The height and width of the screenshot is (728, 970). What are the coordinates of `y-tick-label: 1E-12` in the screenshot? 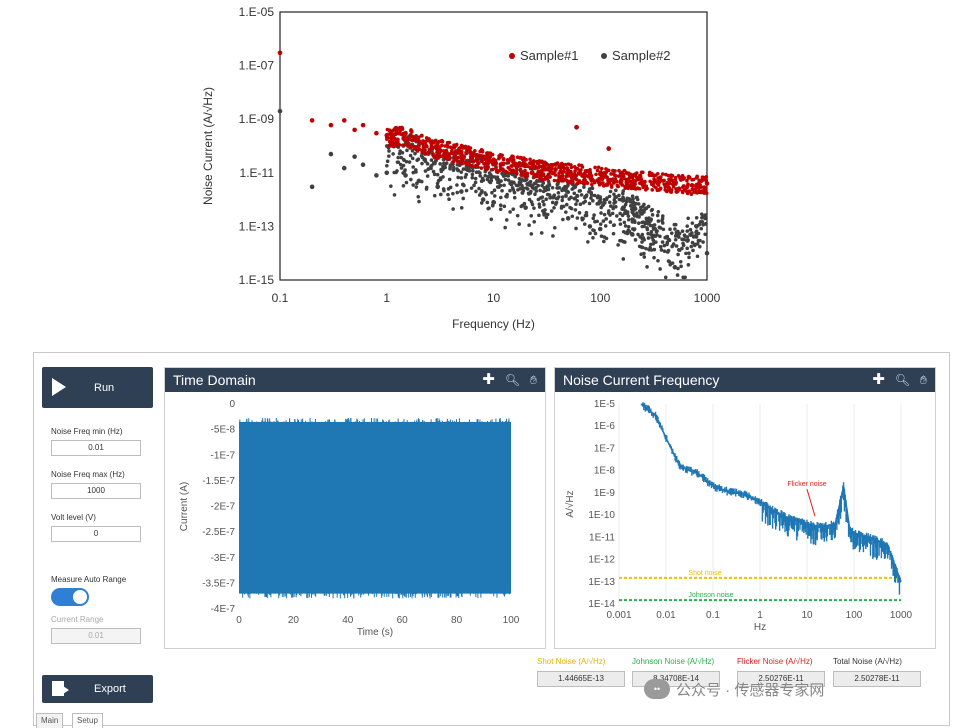 It's located at (601, 560).